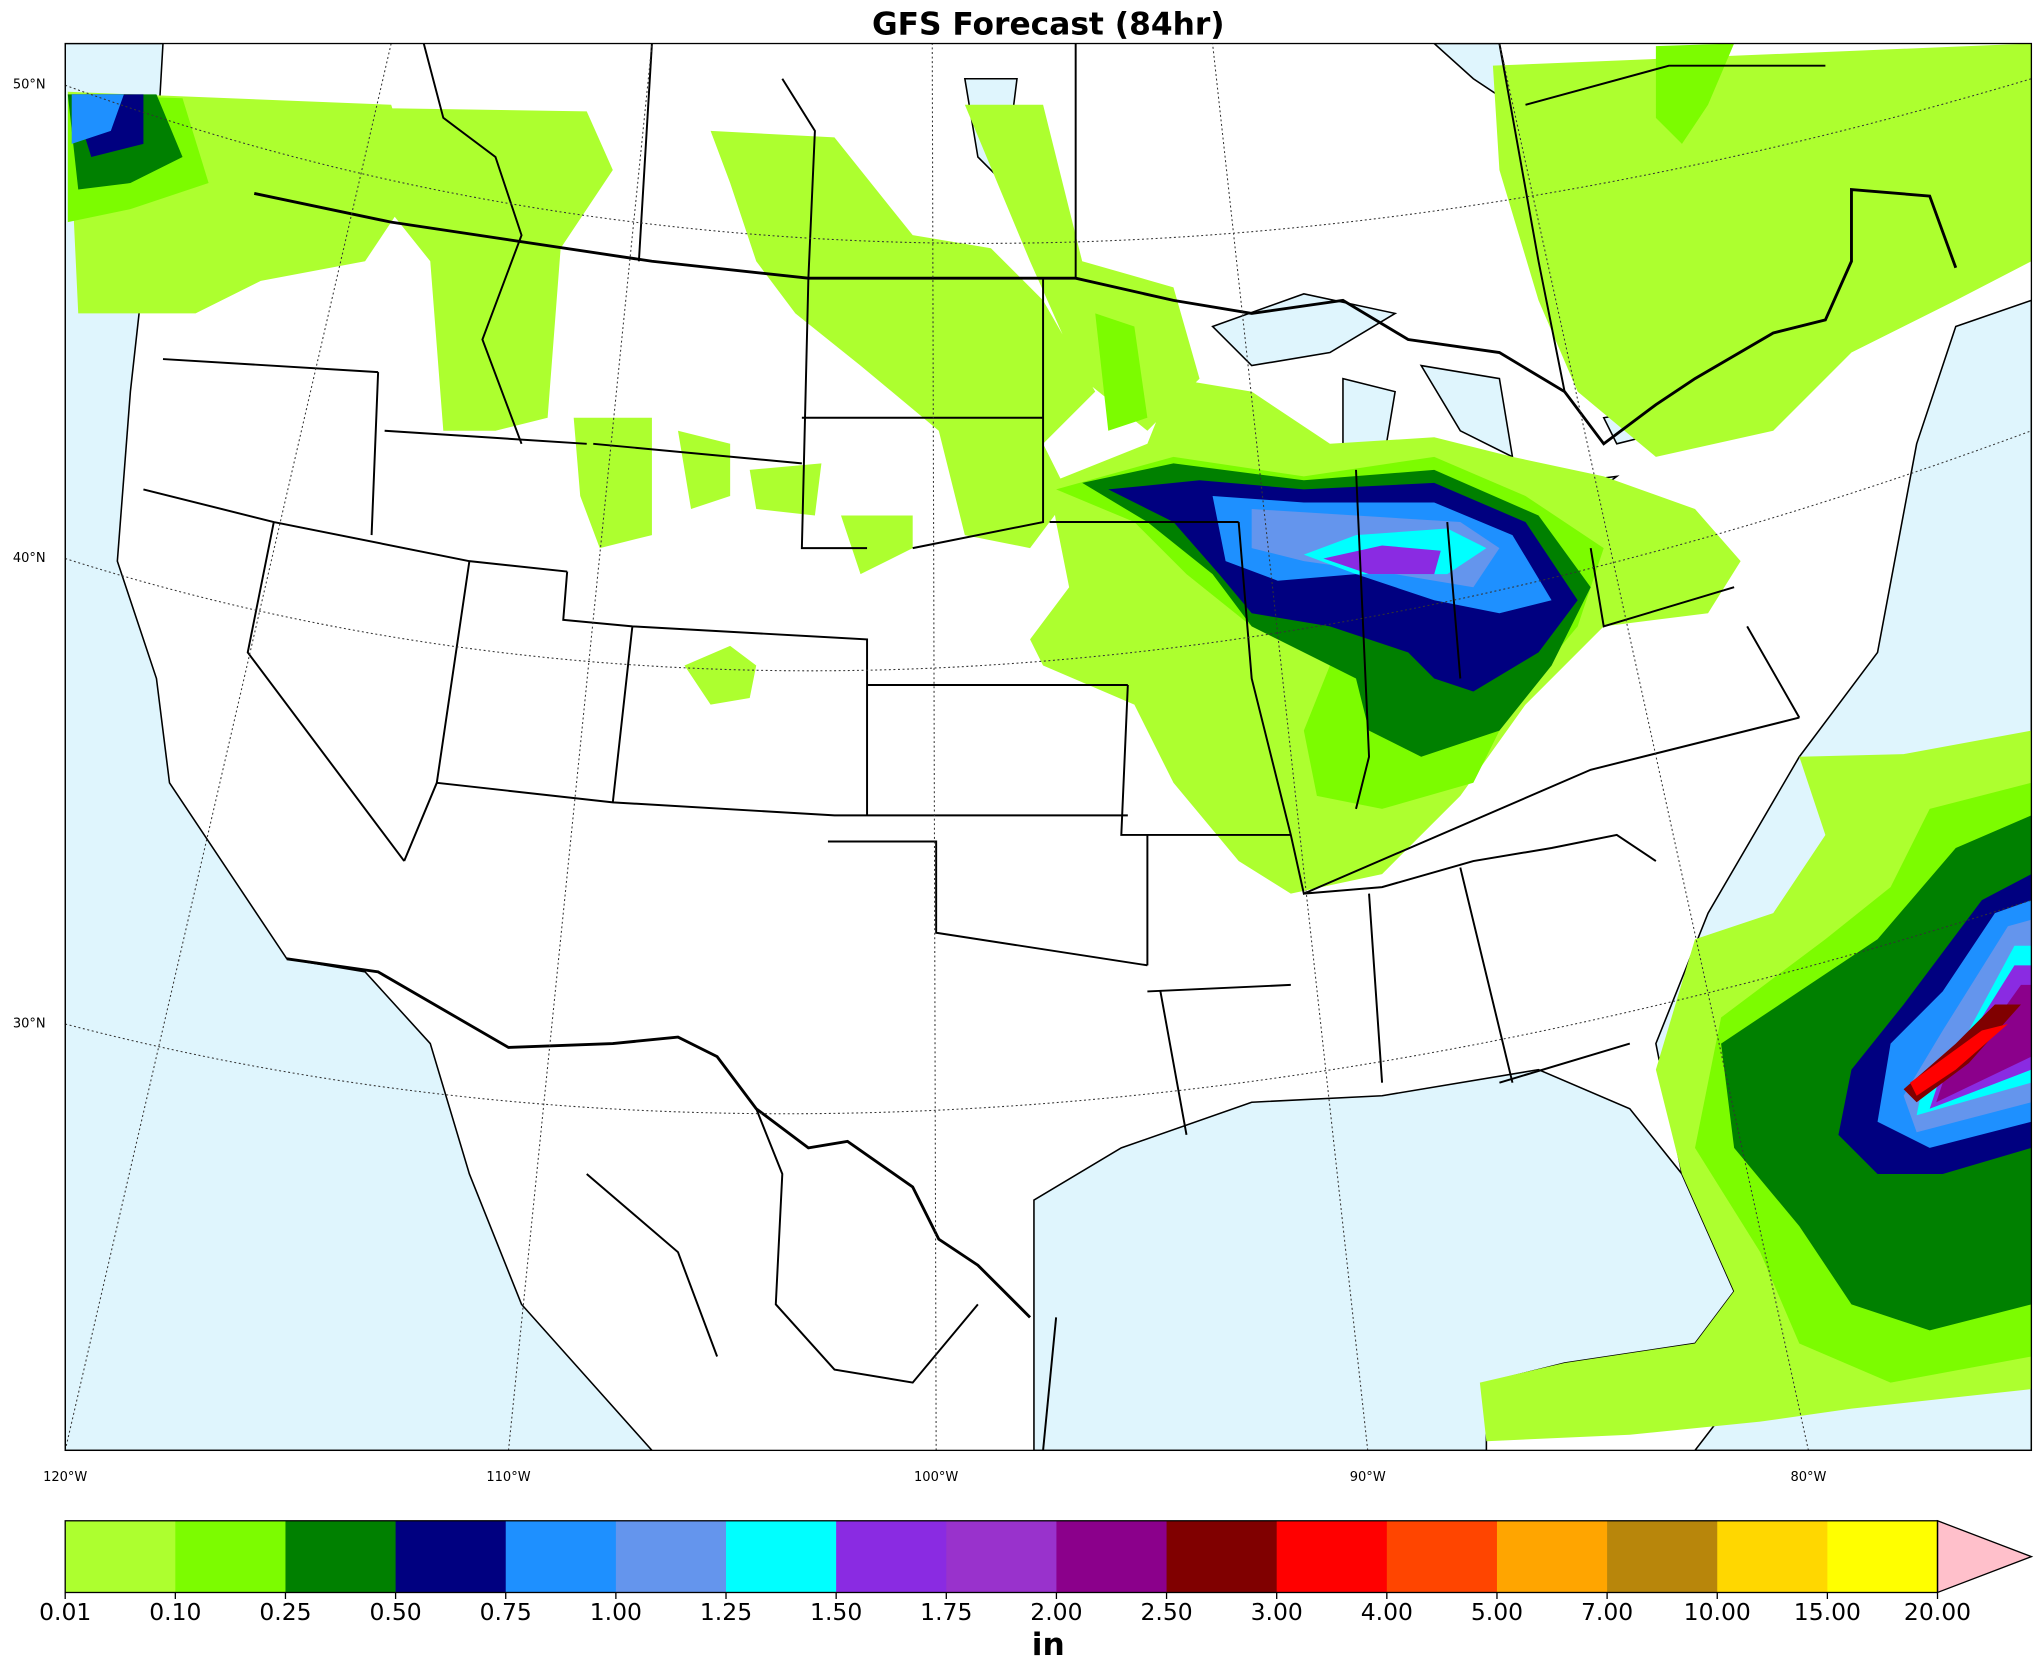 This screenshot has height=1666, width=2034. Describe the element at coordinates (65, 1477) in the screenshot. I see `lon-label: 120°W` at that location.